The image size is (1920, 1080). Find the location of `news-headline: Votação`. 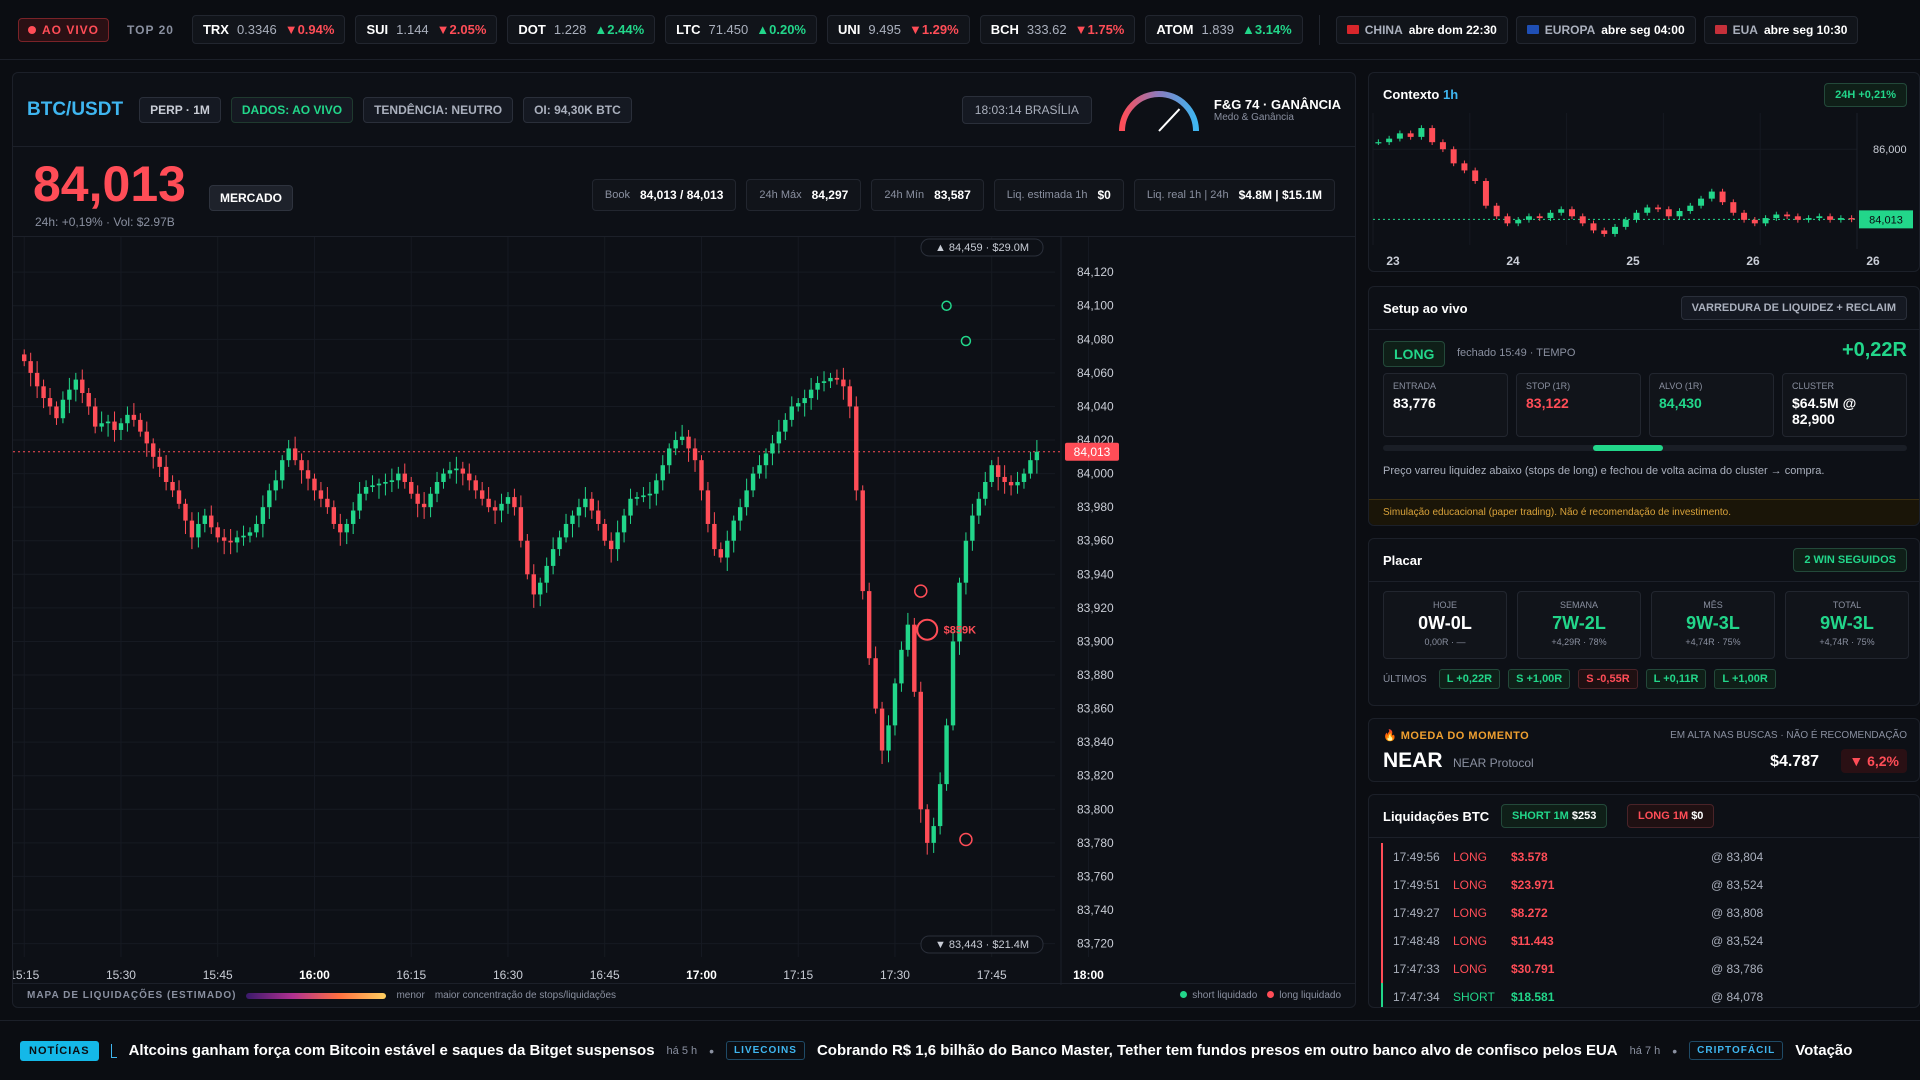

news-headline: Votação is located at coordinates (1824, 1050).